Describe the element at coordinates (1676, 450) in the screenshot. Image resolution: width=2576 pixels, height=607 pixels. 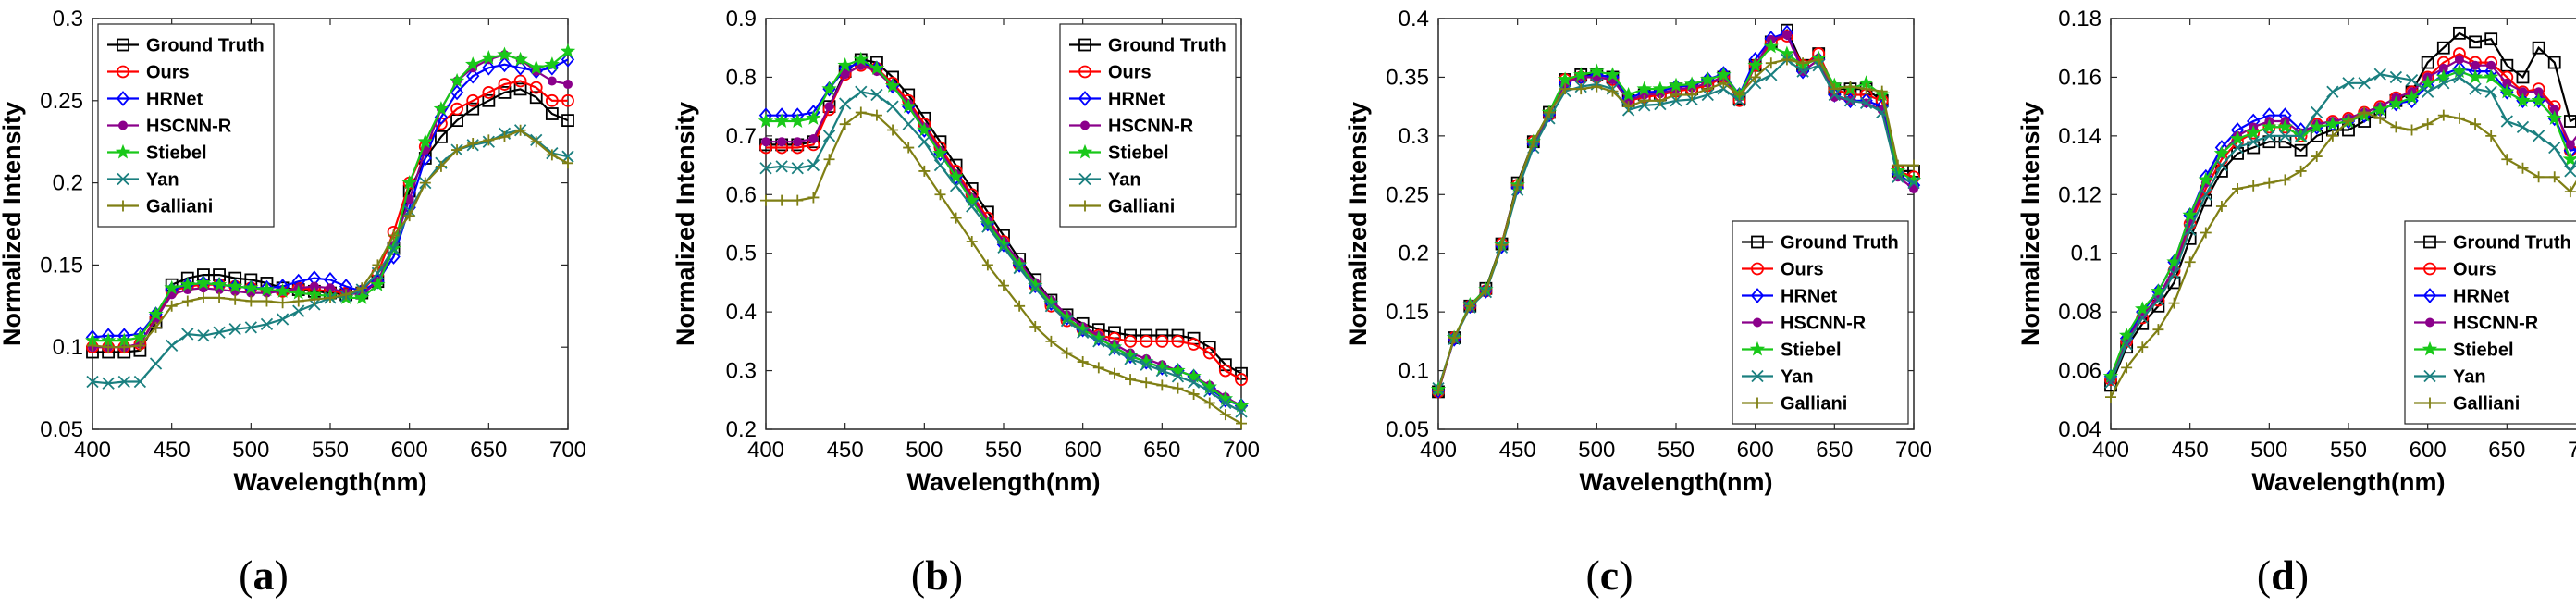
I see `x-tick-label: 550` at that location.